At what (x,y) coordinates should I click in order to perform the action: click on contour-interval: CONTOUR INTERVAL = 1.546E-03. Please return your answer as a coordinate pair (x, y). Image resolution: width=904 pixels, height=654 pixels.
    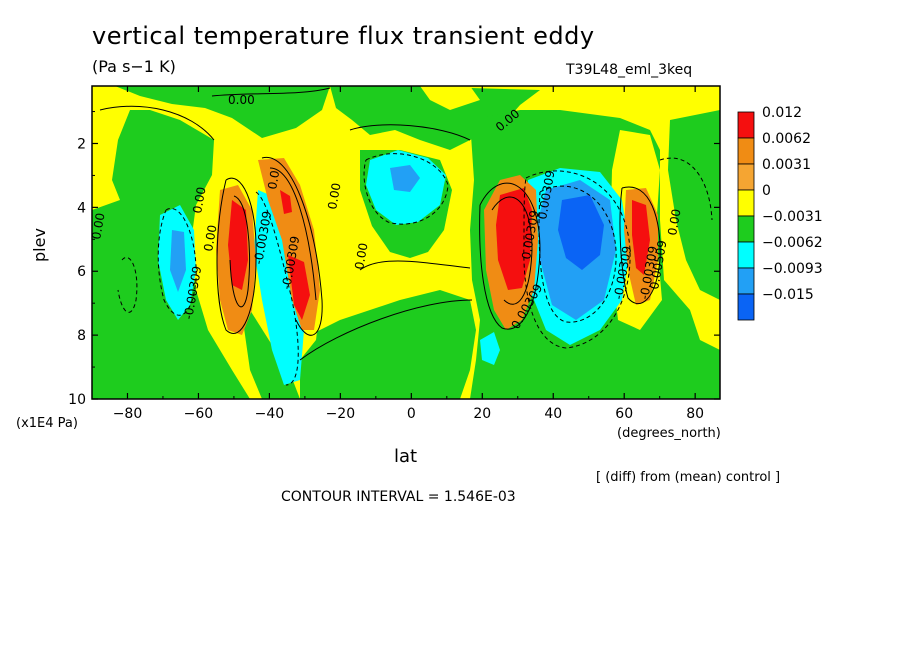
    Looking at the image, I should click on (398, 497).